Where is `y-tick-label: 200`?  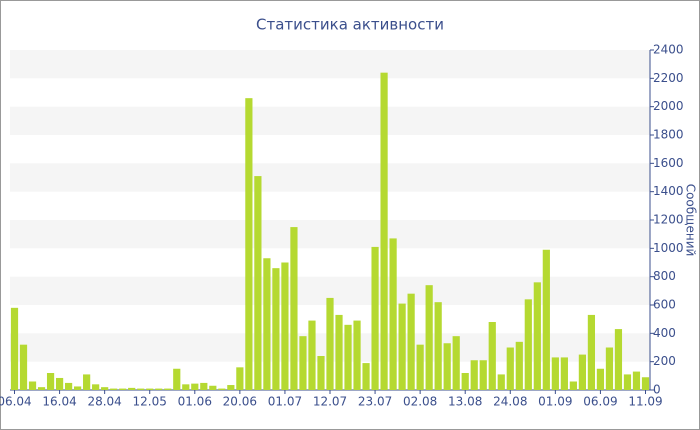 y-tick-label: 200 is located at coordinates (664, 361).